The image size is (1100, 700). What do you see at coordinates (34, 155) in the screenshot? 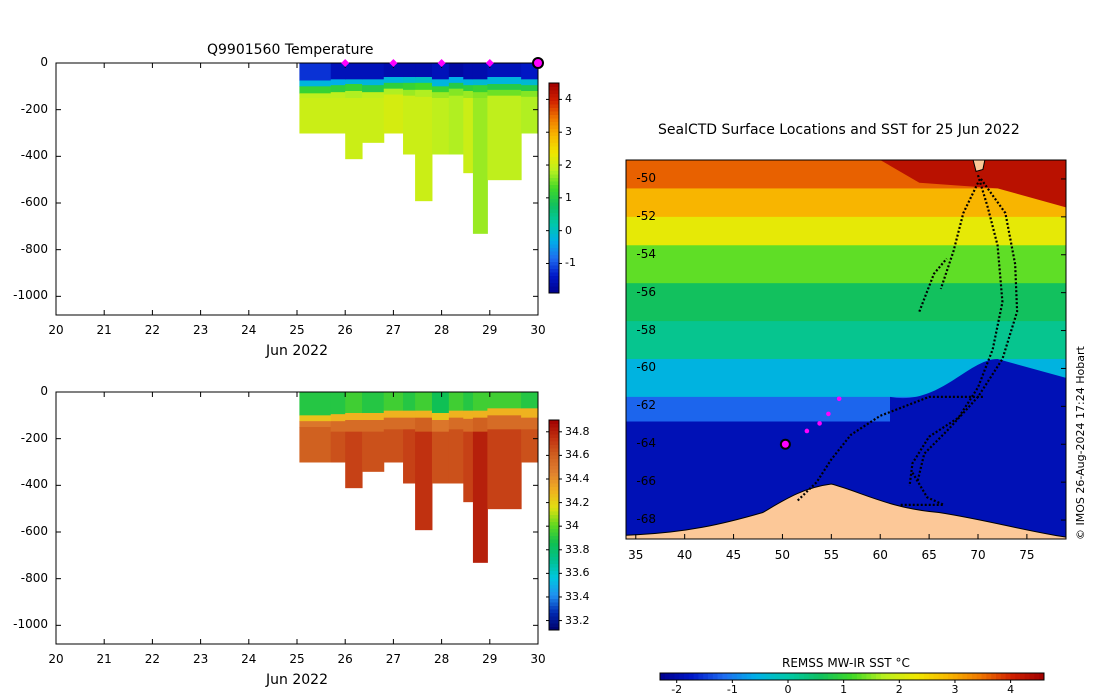
I see `temperature-section-ytick-label: -400` at bounding box center [34, 155].